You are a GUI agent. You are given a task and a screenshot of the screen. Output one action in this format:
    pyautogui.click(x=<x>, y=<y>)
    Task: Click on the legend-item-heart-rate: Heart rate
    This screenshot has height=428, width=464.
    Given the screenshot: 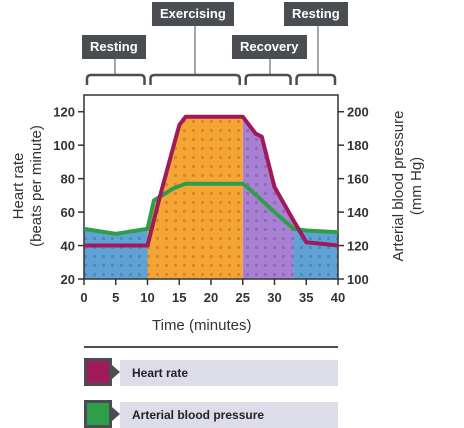 What is the action you would take?
    pyautogui.click(x=211, y=372)
    